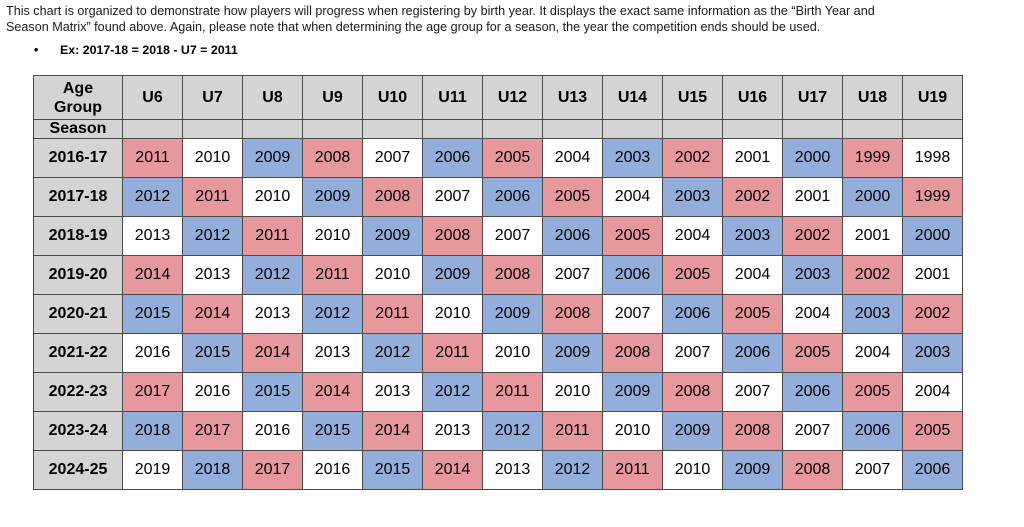 This screenshot has height=527, width=1024. What do you see at coordinates (78, 431) in the screenshot?
I see `season-cell: 2023-24` at bounding box center [78, 431].